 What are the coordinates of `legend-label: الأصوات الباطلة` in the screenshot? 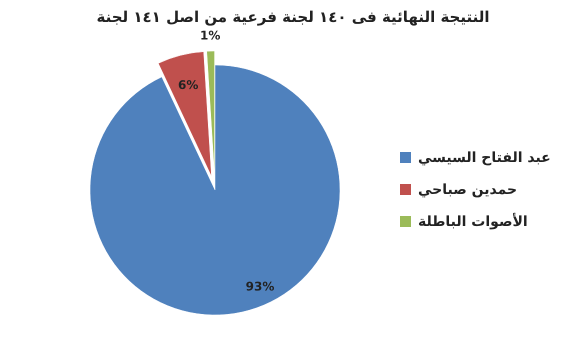 It's located at (473, 221).